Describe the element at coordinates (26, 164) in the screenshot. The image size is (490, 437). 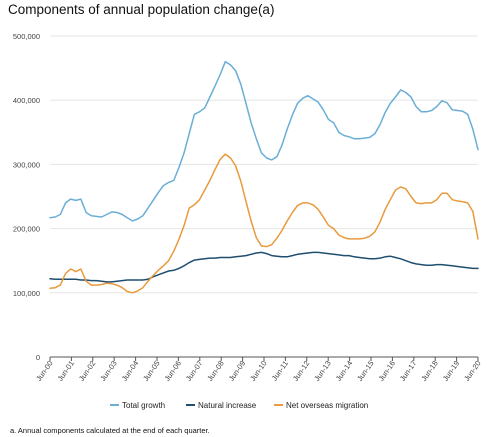
I see `y-tick-label: 300,000` at that location.